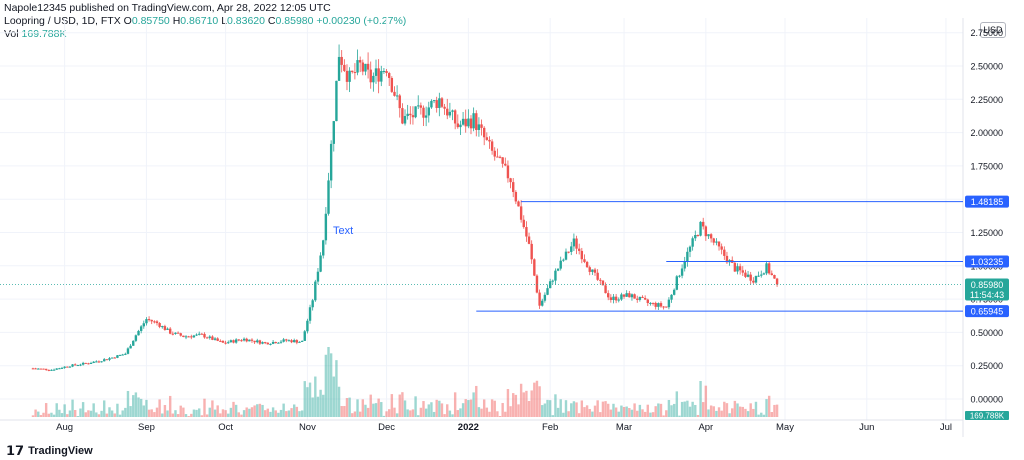 Image resolution: width=1024 pixels, height=460 pixels. Describe the element at coordinates (150, 21) in the screenshot. I see `open-value: 0.85750` at that location.